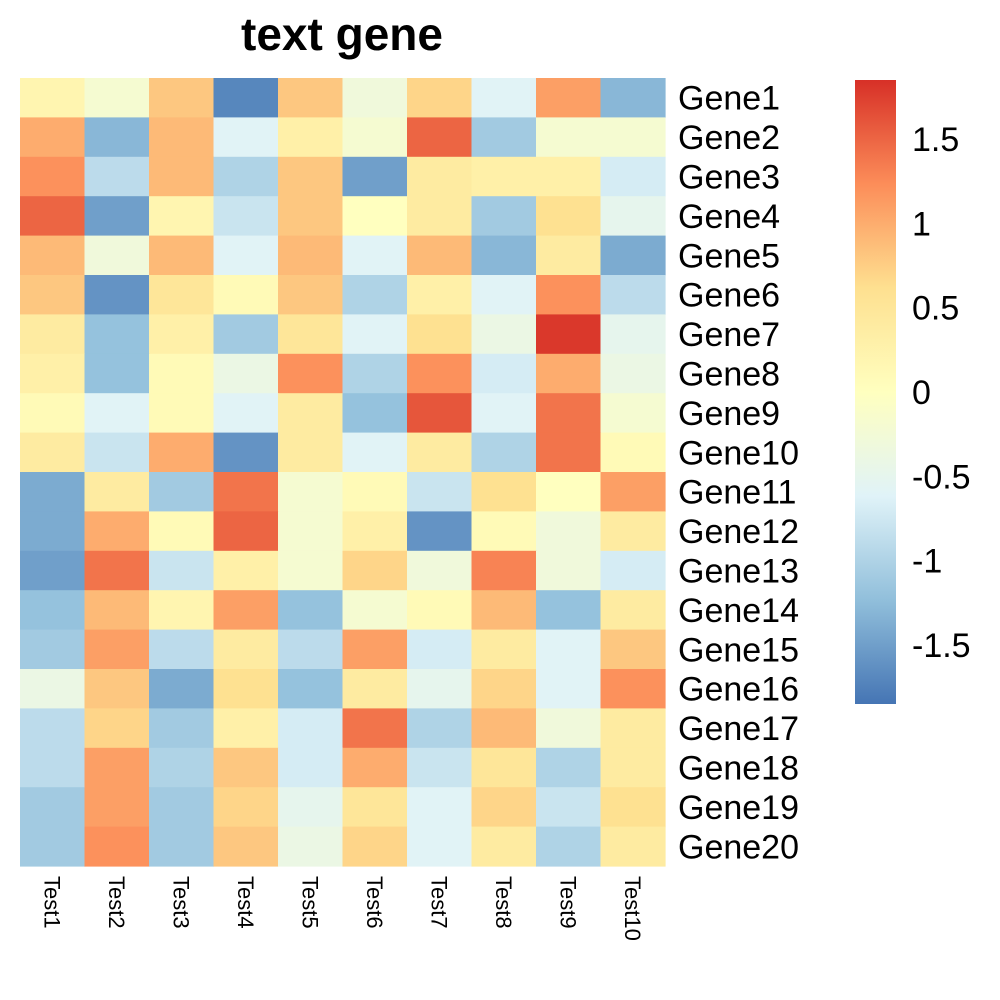 The image size is (1000, 1000). What do you see at coordinates (117, 492) in the screenshot?
I see `heatmap-cell-gene11-test2` at bounding box center [117, 492].